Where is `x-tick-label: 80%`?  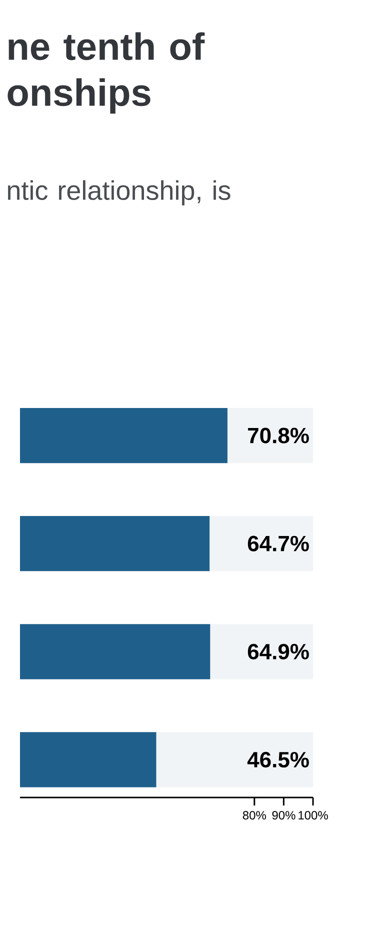
x-tick-label: 80% is located at coordinates (254, 815).